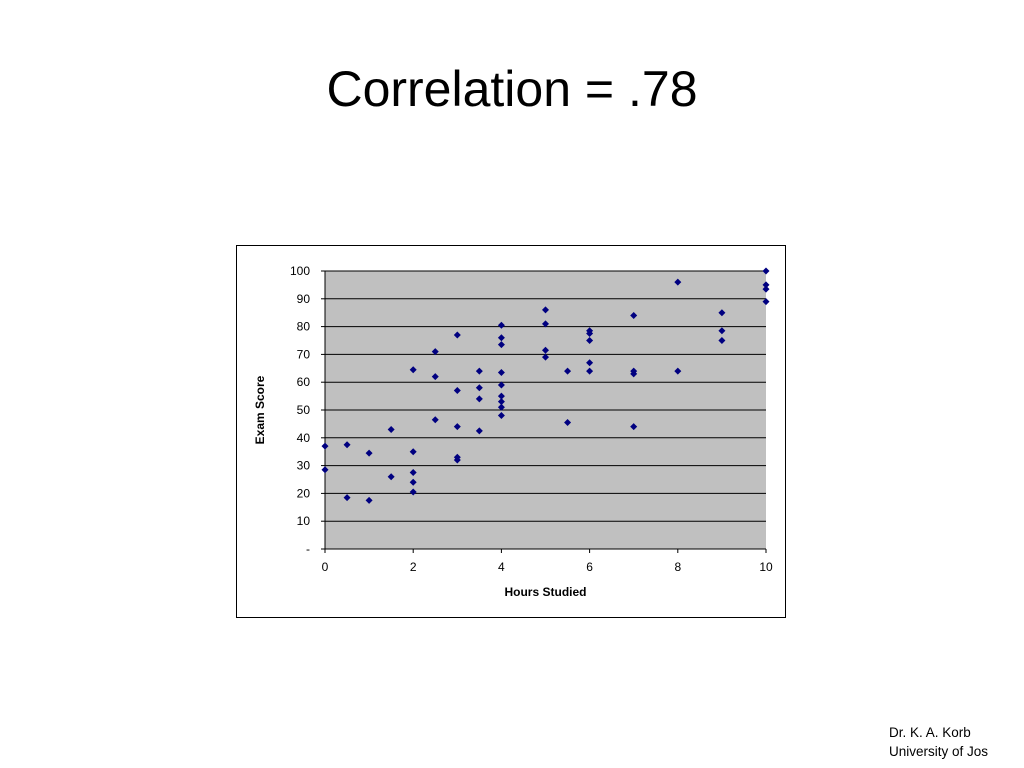 The image size is (1024, 768). What do you see at coordinates (304, 327) in the screenshot?
I see `y-tick-label: 80` at bounding box center [304, 327].